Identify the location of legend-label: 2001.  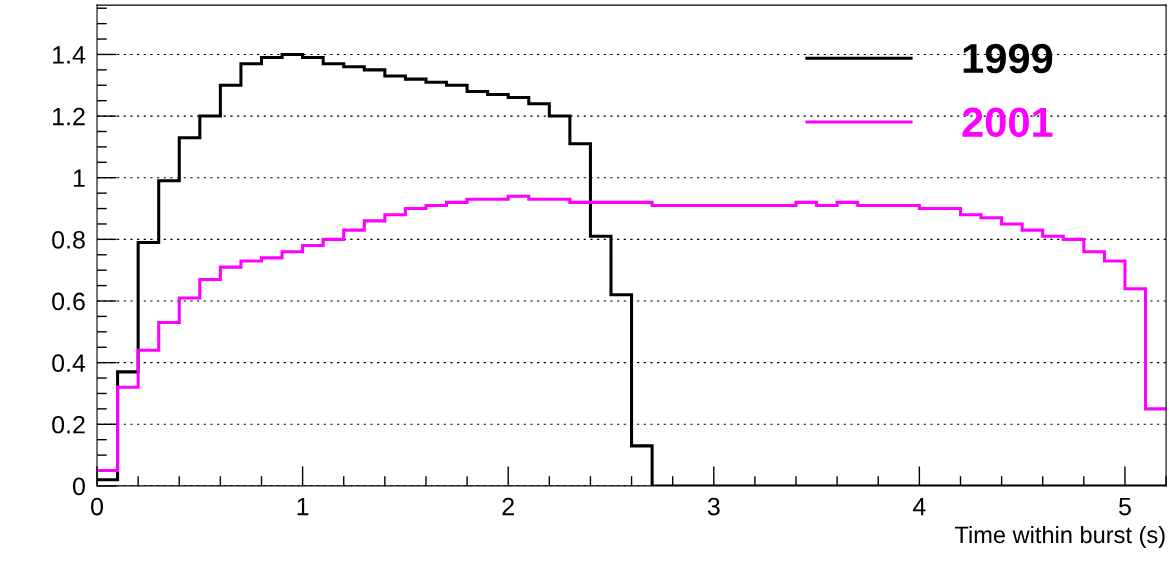
(1007, 122).